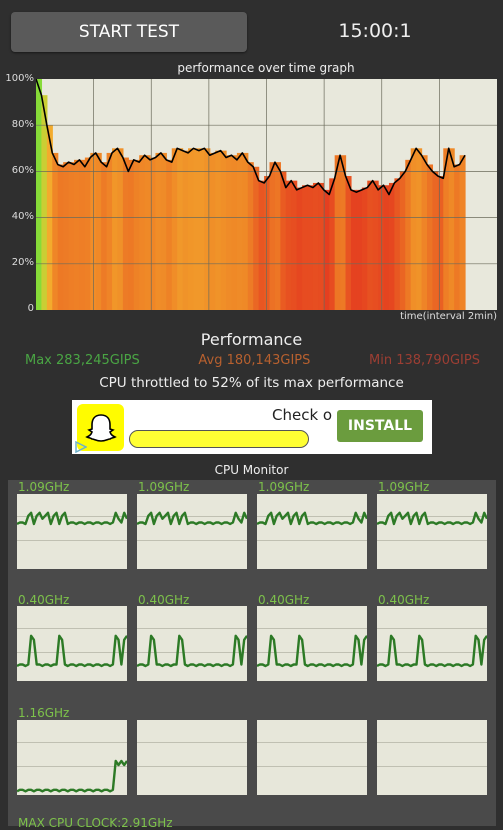 The width and height of the screenshot is (503, 830). I want to click on y-tick-20: 20%, so click(22, 262).